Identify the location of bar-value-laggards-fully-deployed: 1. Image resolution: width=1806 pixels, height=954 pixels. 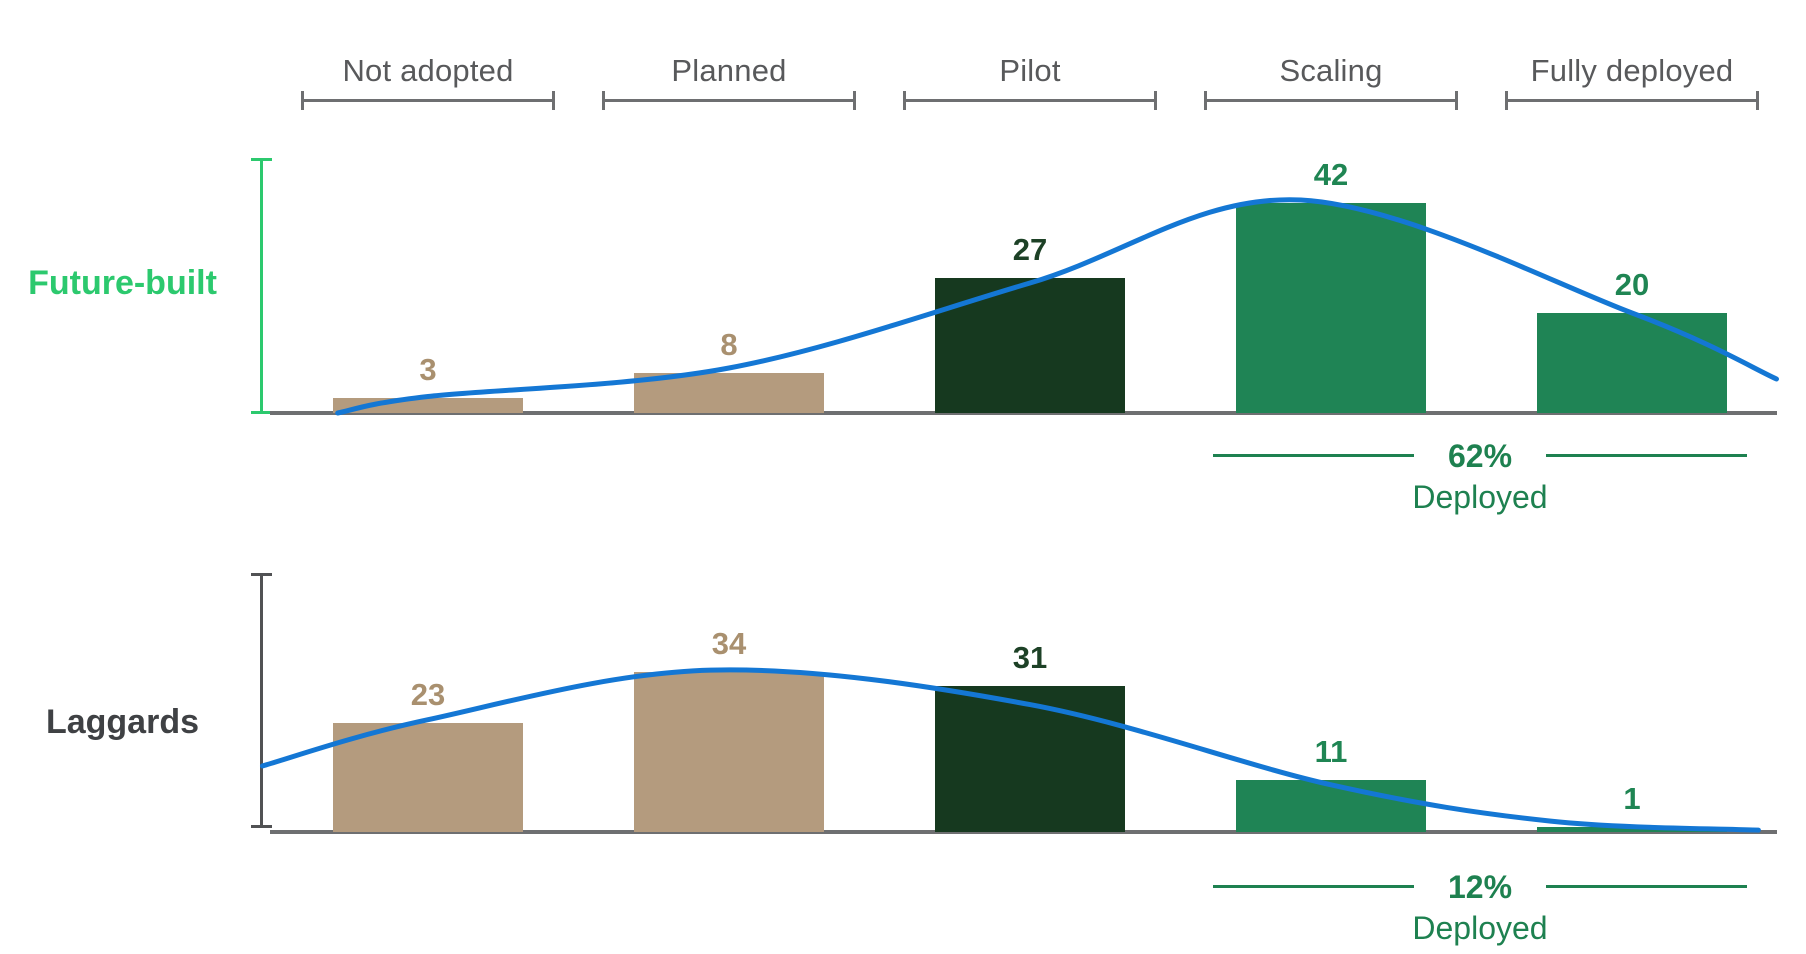
(1632, 798).